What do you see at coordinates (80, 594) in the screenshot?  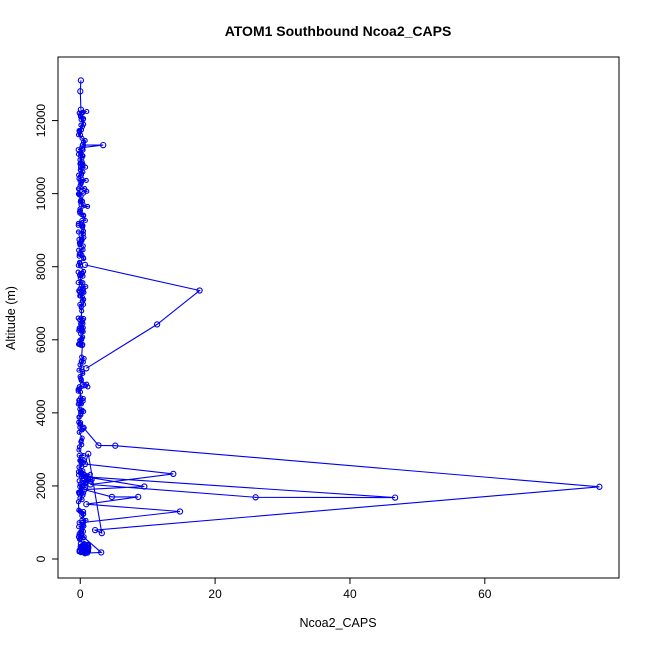 I see `x-tick-label: 0` at bounding box center [80, 594].